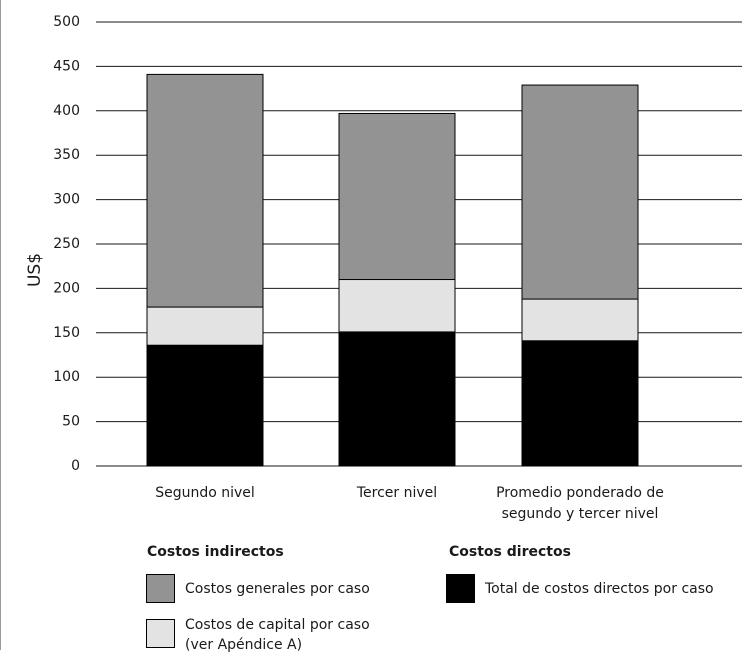 The height and width of the screenshot is (658, 747). What do you see at coordinates (0, 325) in the screenshot?
I see `page-left-rule` at bounding box center [0, 325].